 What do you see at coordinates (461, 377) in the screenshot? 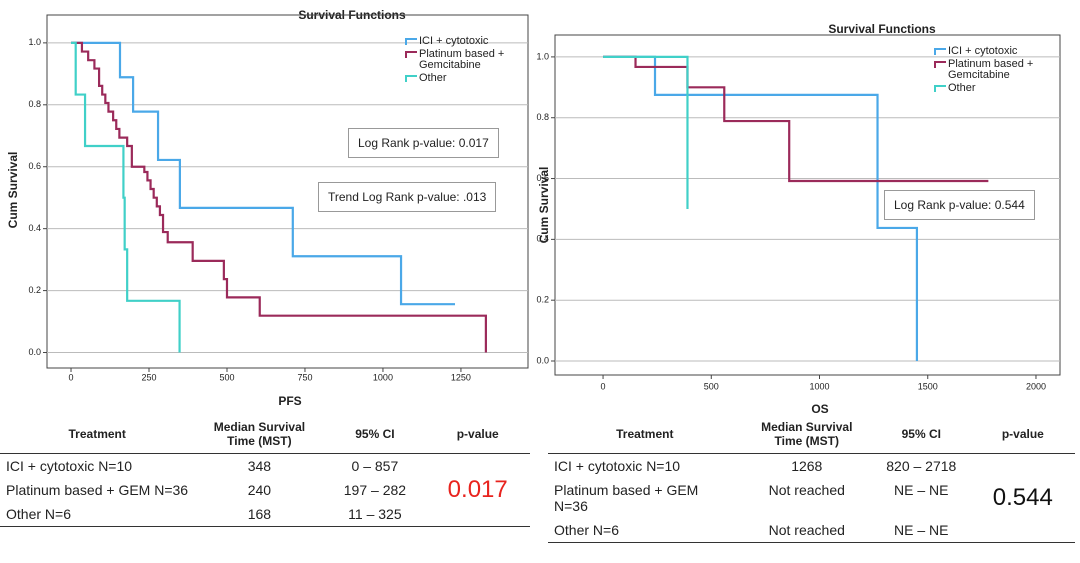
I see `x-tick-label: 1250` at bounding box center [461, 377].